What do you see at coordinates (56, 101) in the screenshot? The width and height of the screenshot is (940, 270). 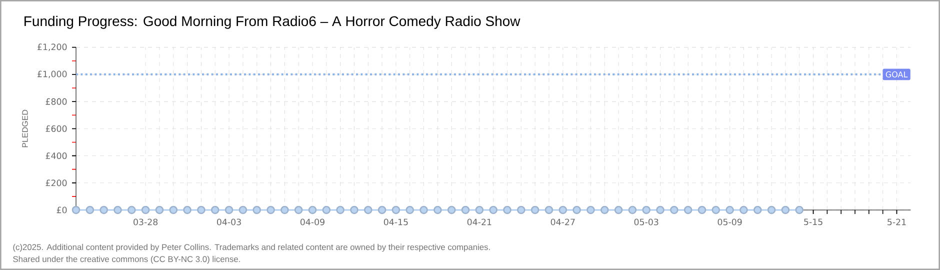 I see `y-tick-label: £800` at bounding box center [56, 101].